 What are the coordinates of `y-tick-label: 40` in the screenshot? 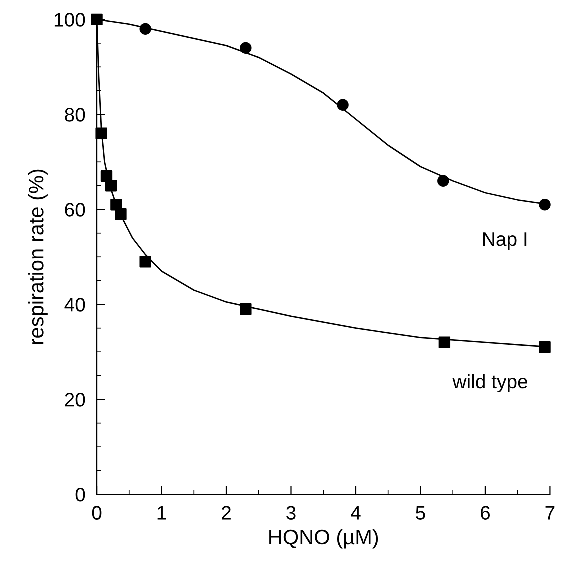 It's located at (75, 305).